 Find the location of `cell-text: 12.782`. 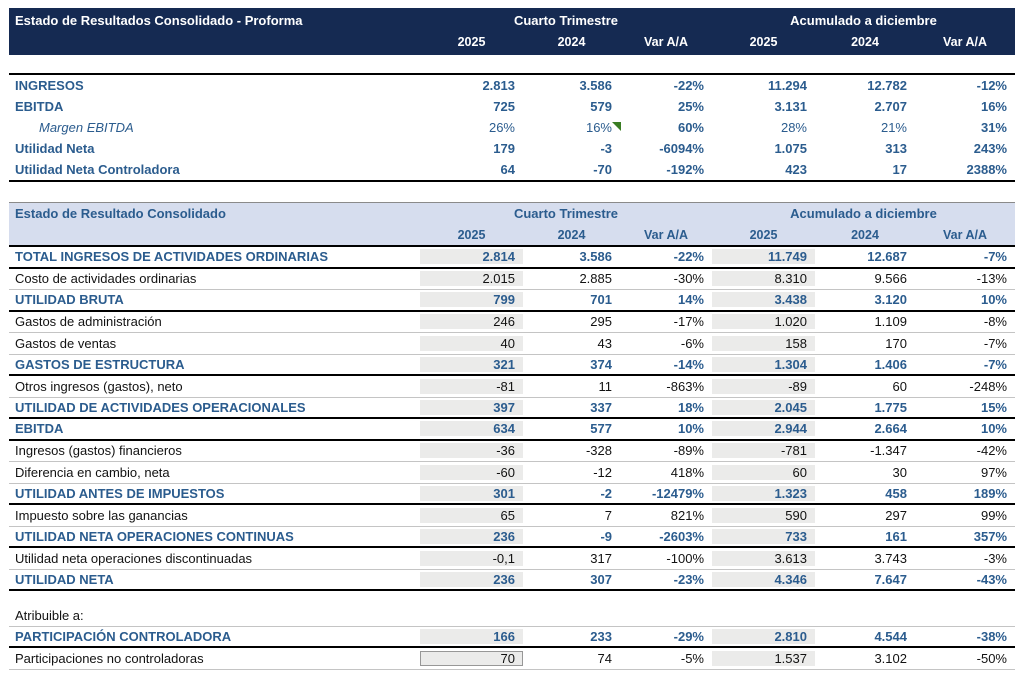

cell-text: 12.782 is located at coordinates (887, 85).